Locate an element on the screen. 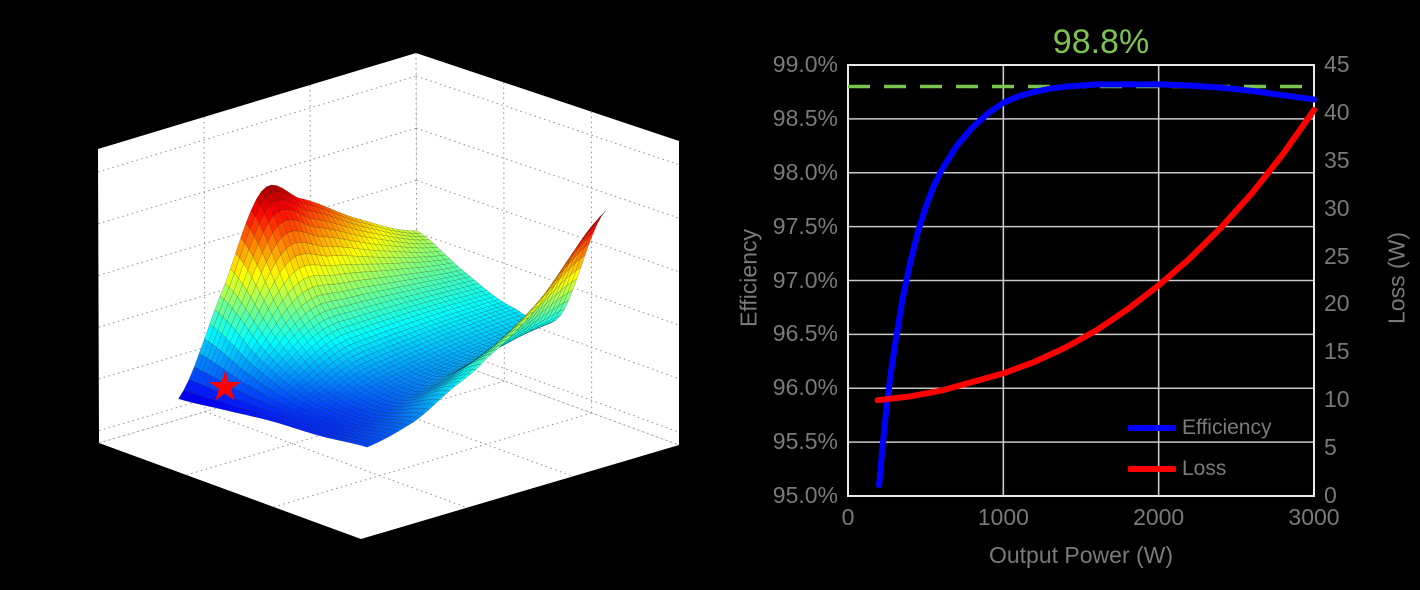 This screenshot has width=1420, height=590. y-tick-left-label: 95.5% is located at coordinates (805, 441).